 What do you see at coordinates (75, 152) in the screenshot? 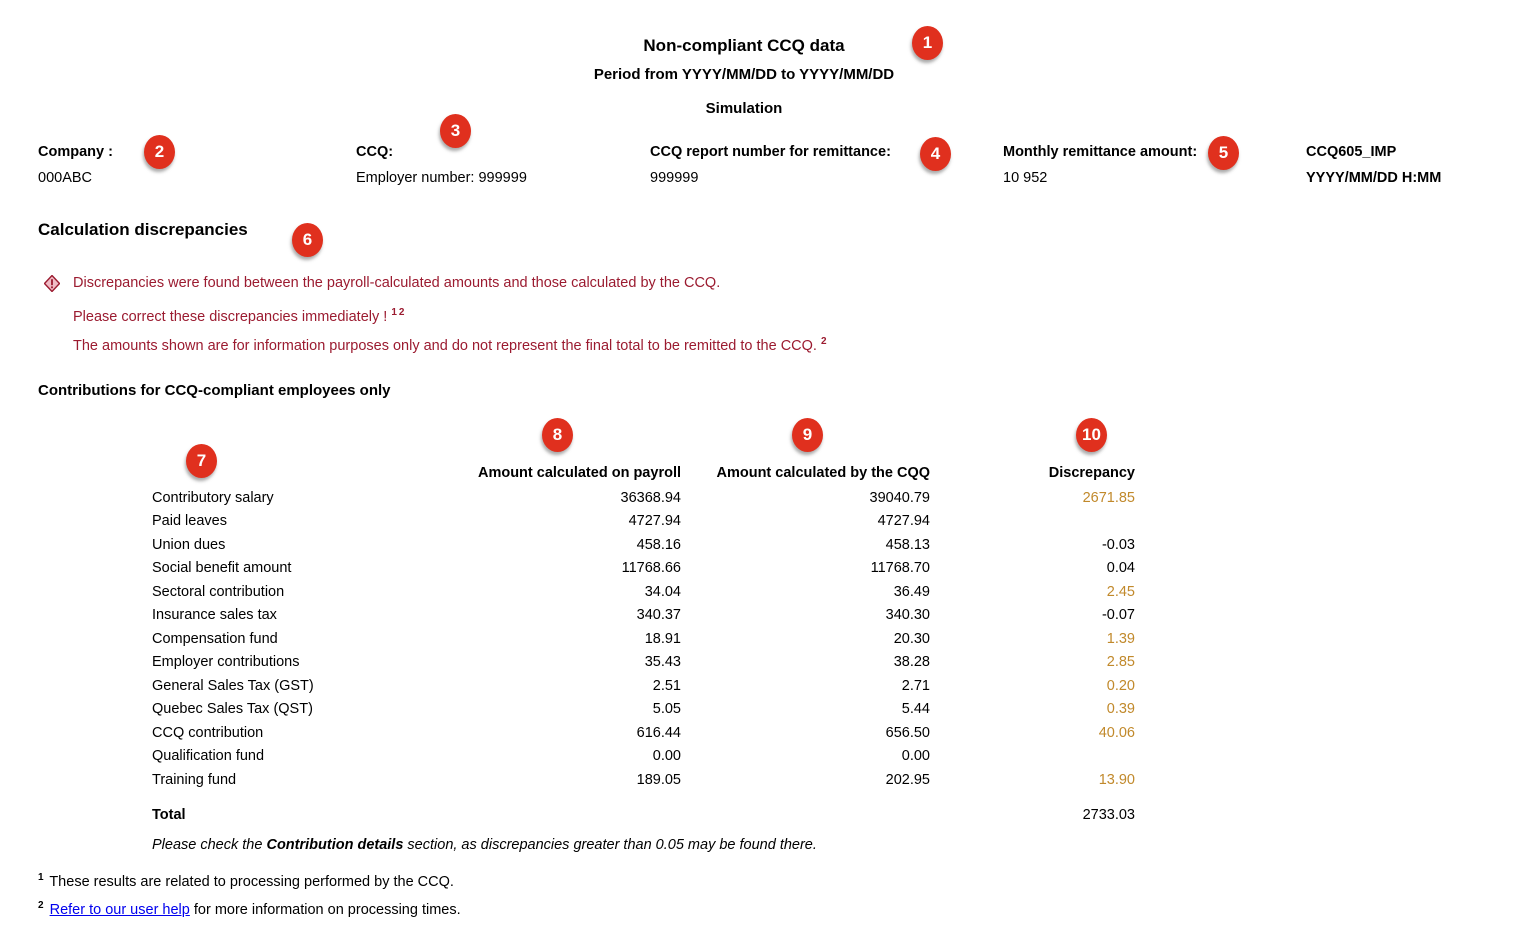
I see `company-label: Company :` at bounding box center [75, 152].